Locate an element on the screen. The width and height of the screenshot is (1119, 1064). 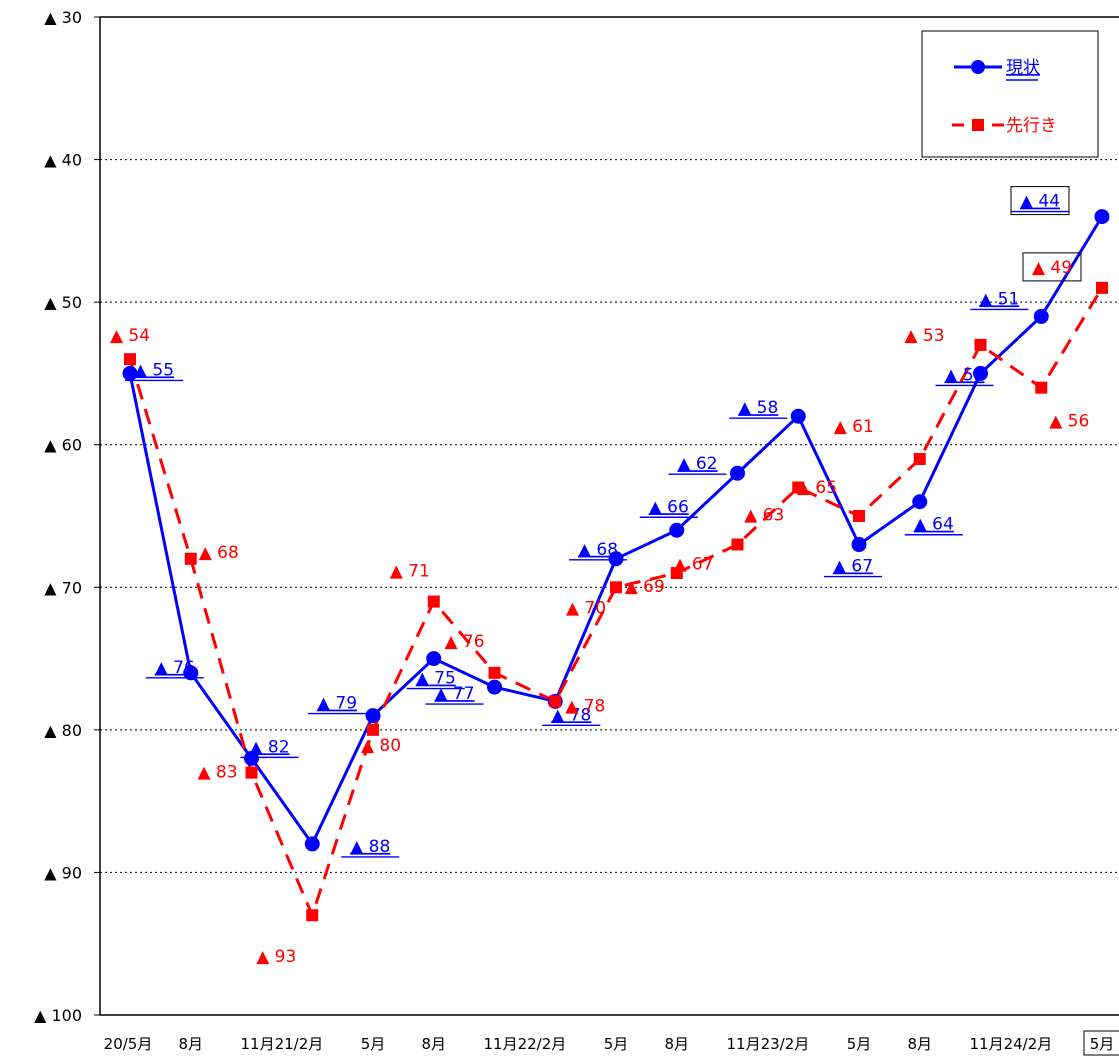
data-label-current: ▲ 82 is located at coordinates (269, 747).